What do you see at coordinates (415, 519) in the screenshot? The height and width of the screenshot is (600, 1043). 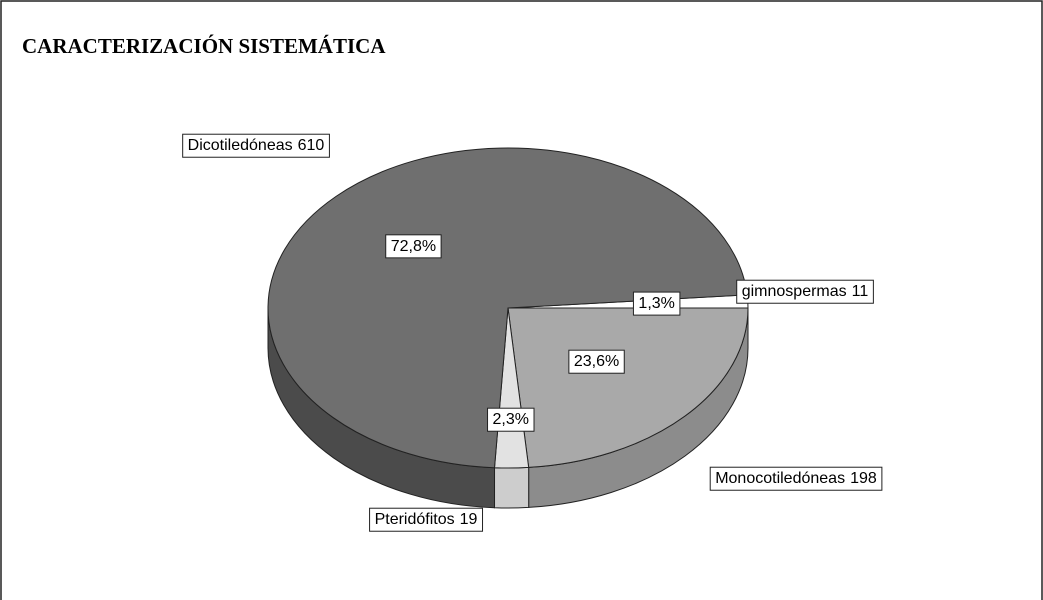 I see `category-name: Pteridófitos` at bounding box center [415, 519].